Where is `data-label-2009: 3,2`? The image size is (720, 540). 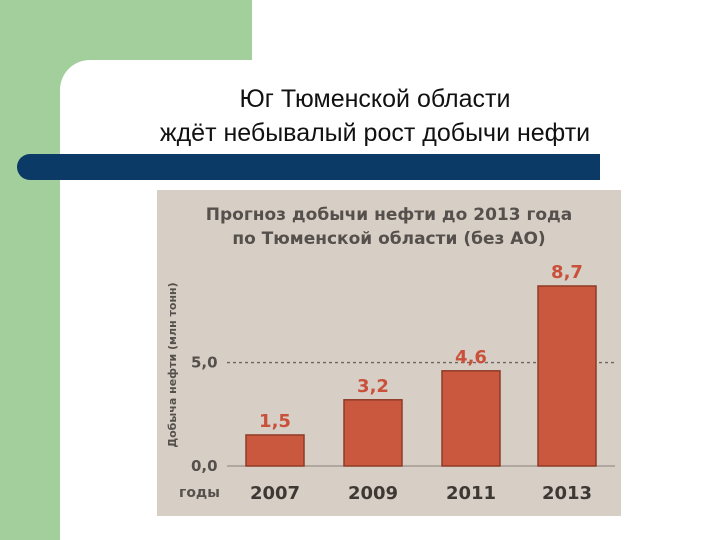
data-label-2009: 3,2 is located at coordinates (373, 386).